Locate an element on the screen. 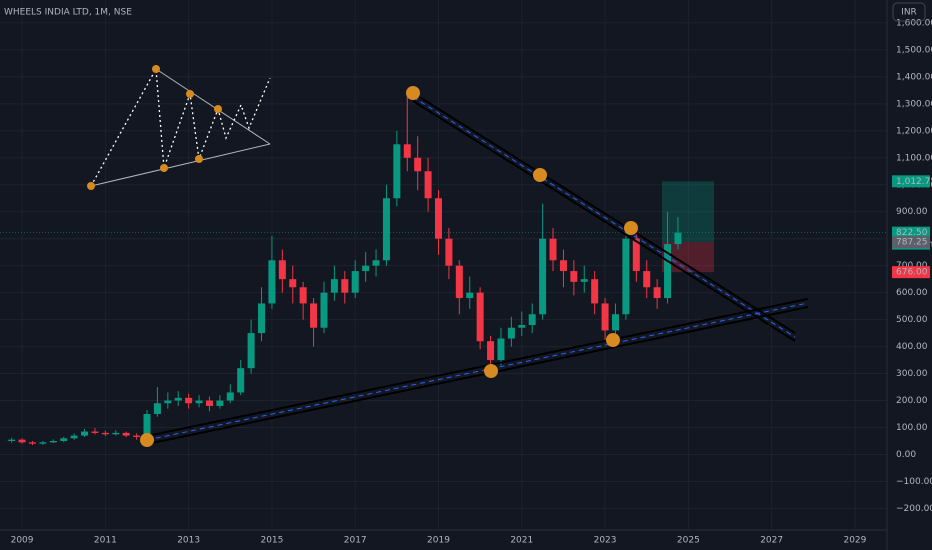 Image resolution: width=932 pixels, height=550 pixels. last-price-tag is located at coordinates (911, 232).